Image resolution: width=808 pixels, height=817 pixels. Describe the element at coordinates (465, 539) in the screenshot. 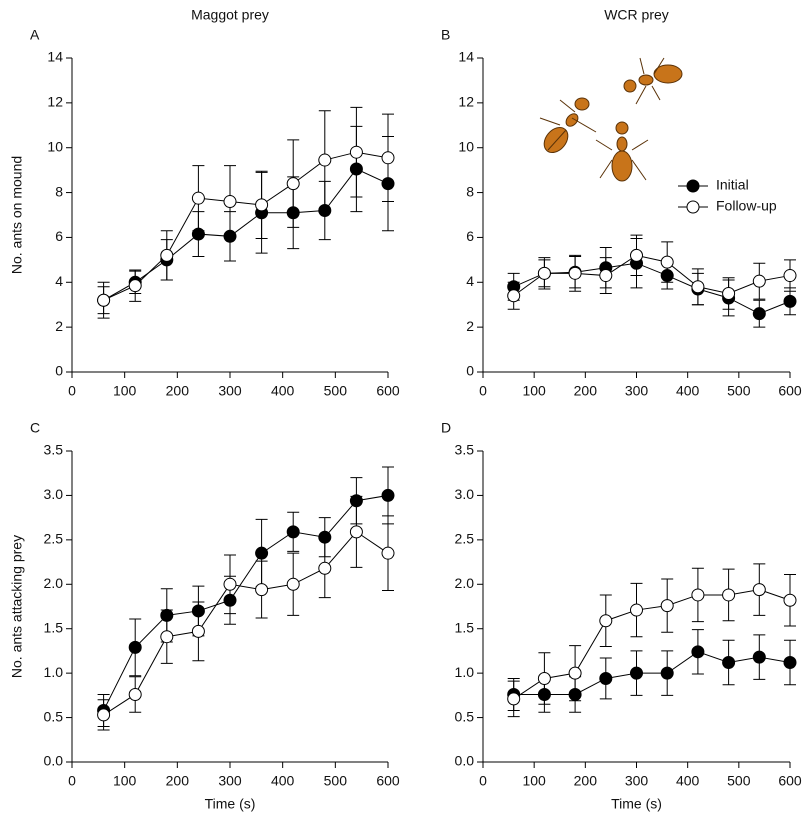

I see `y-tick-label: 2.5` at that location.